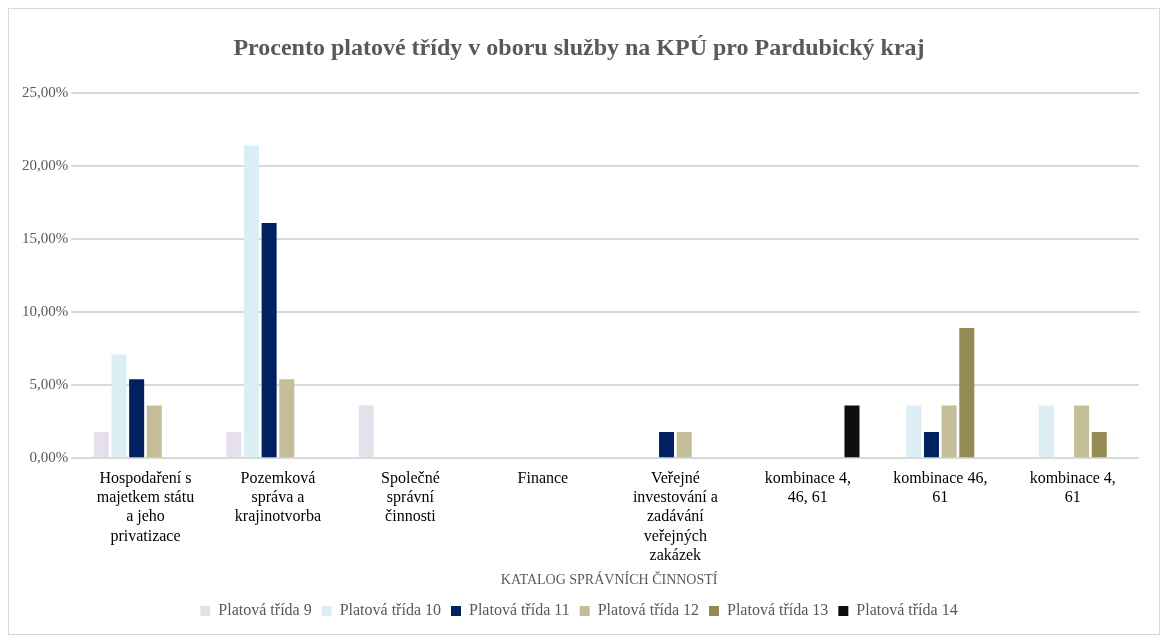  What do you see at coordinates (519, 610) in the screenshot?
I see `legend-label: Platová třída 11` at bounding box center [519, 610].